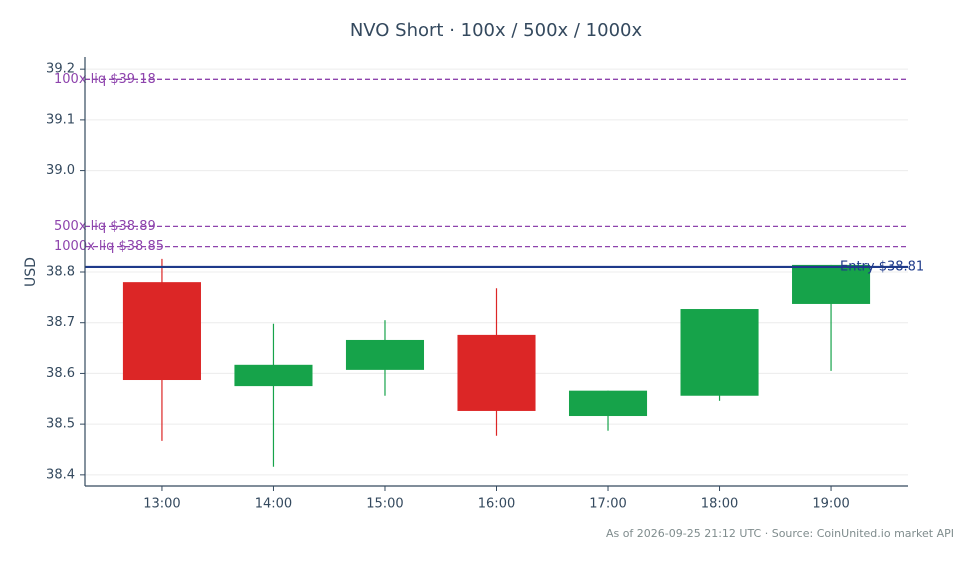  What do you see at coordinates (60, 424) in the screenshot?
I see `y-tick-label: 38.5` at bounding box center [60, 424].